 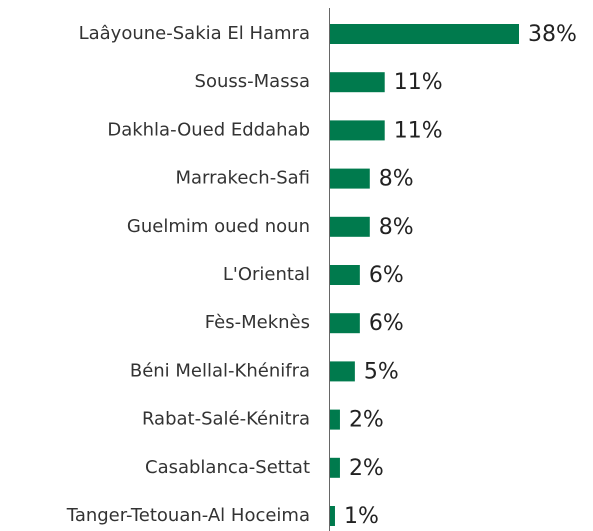 What do you see at coordinates (257, 322) in the screenshot?
I see `category-label: Fès-Meknès` at bounding box center [257, 322].